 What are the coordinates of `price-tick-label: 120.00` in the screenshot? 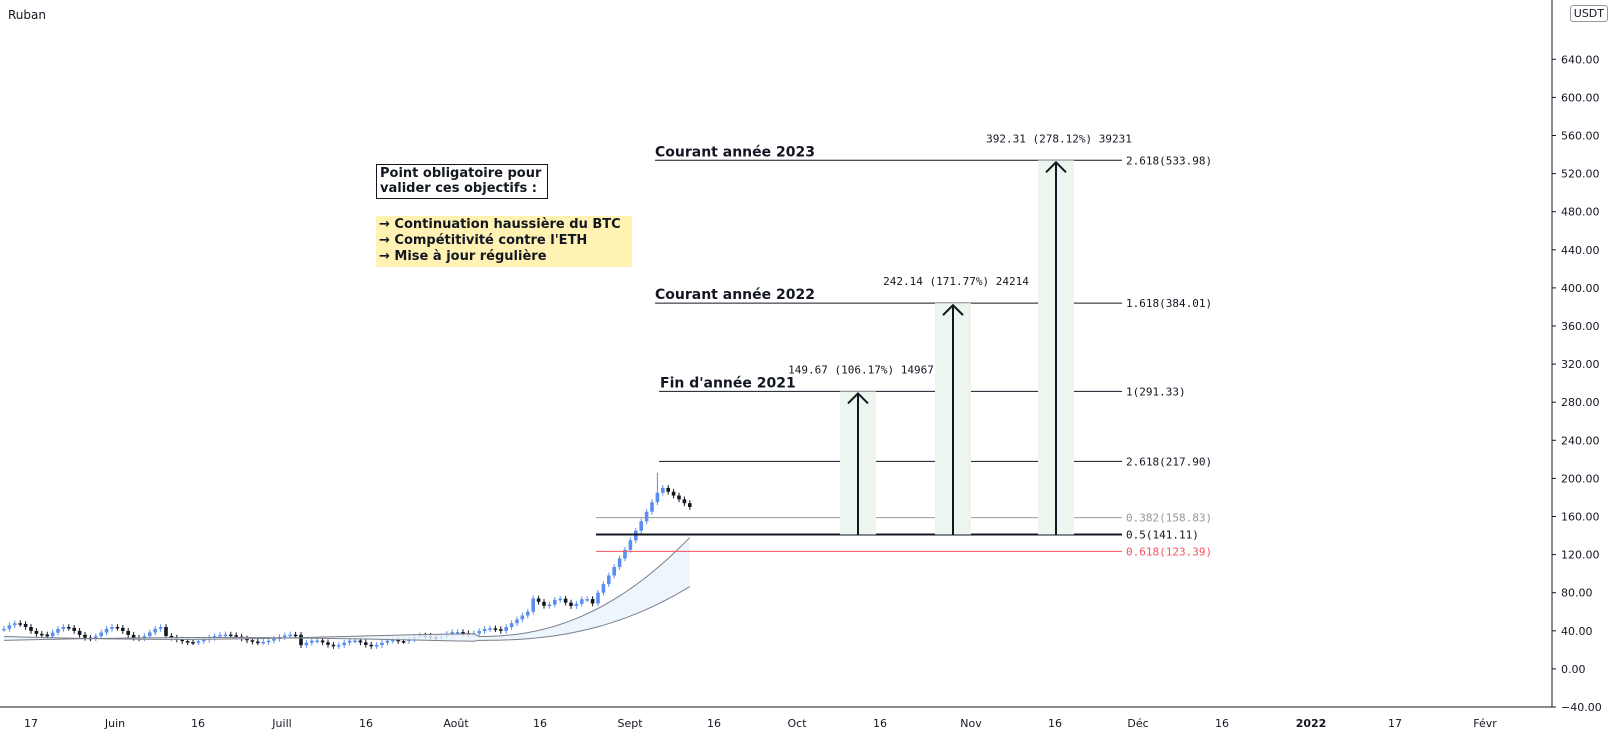 It's located at (1580, 555).